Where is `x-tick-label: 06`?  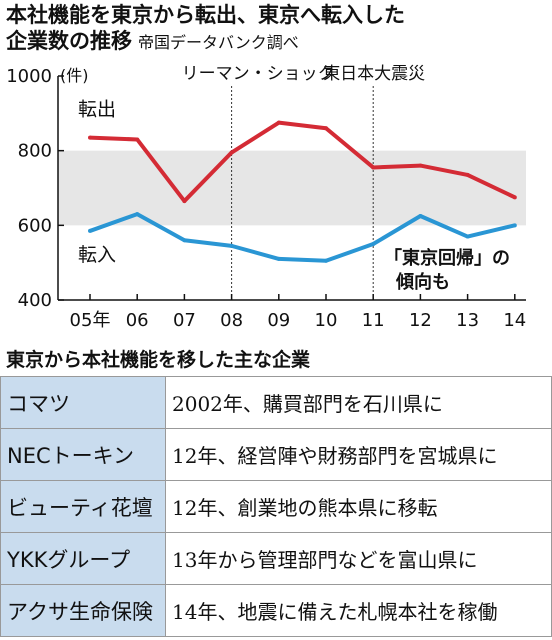
x-tick-label: 06 is located at coordinates (137, 320).